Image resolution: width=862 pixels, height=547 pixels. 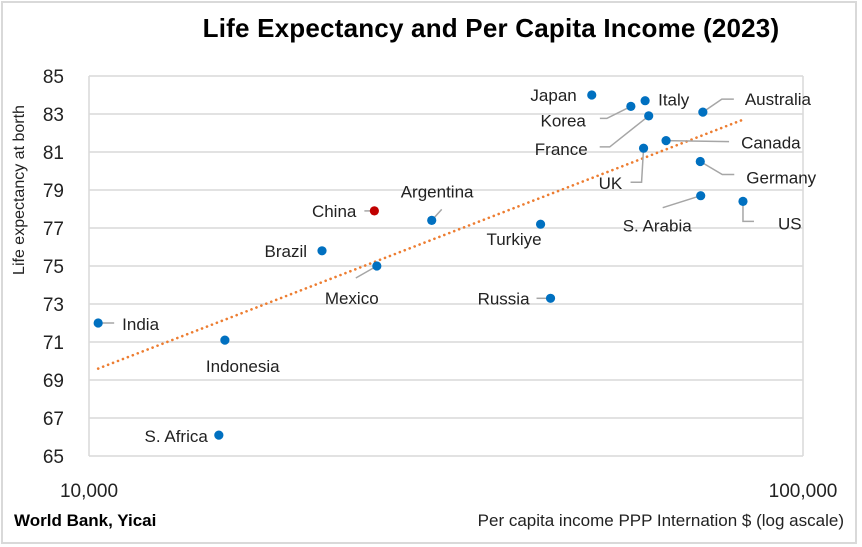 I want to click on data-point-russia, so click(x=550, y=298).